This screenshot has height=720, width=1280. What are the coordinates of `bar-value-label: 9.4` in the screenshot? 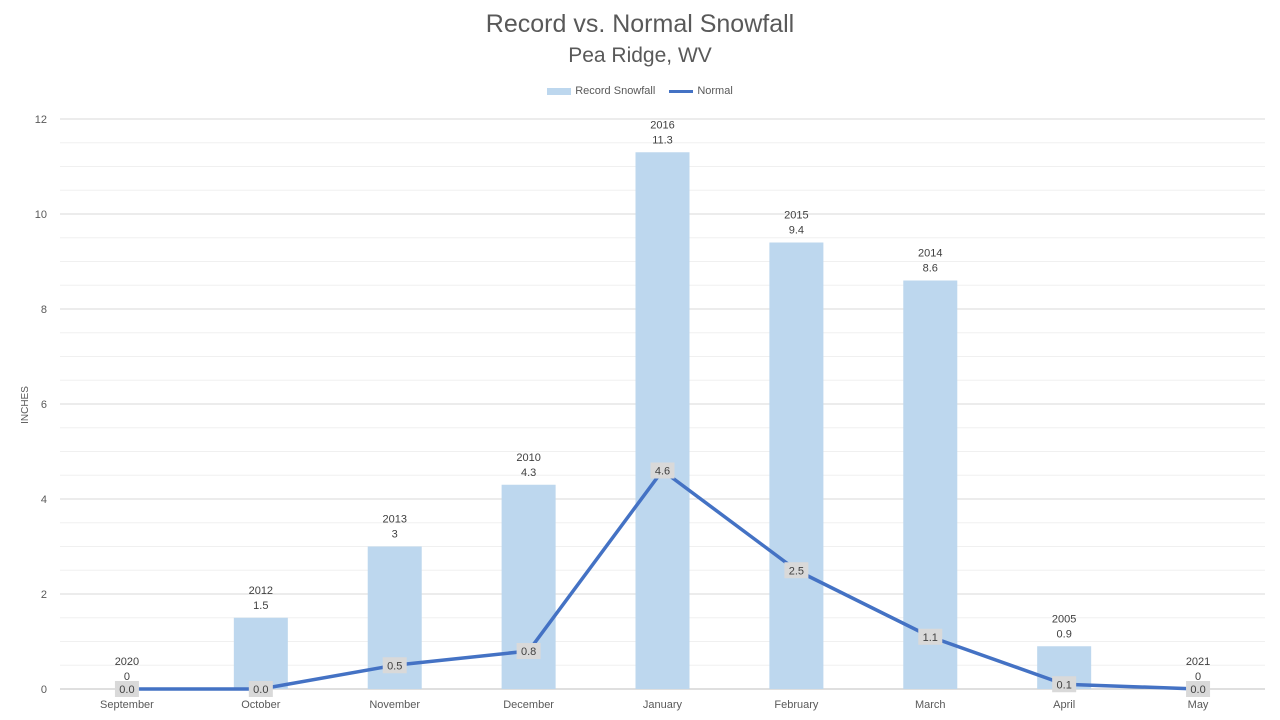 It's located at (796, 231).